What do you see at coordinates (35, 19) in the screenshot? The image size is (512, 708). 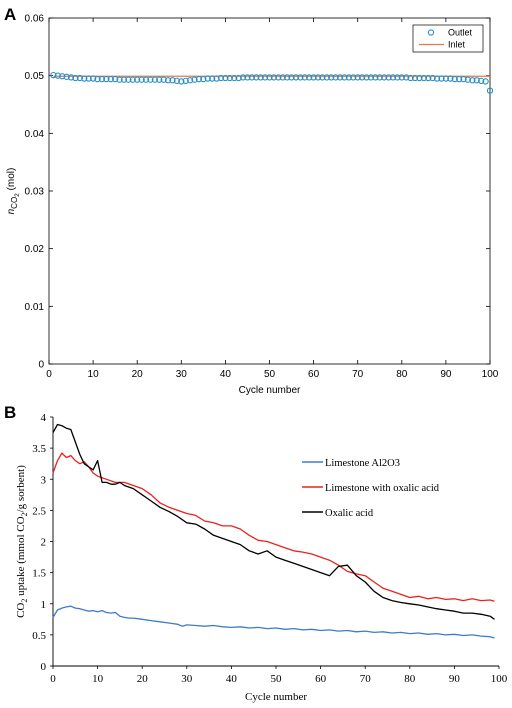 I see `y-tick-label-a: 0.06` at bounding box center [35, 19].